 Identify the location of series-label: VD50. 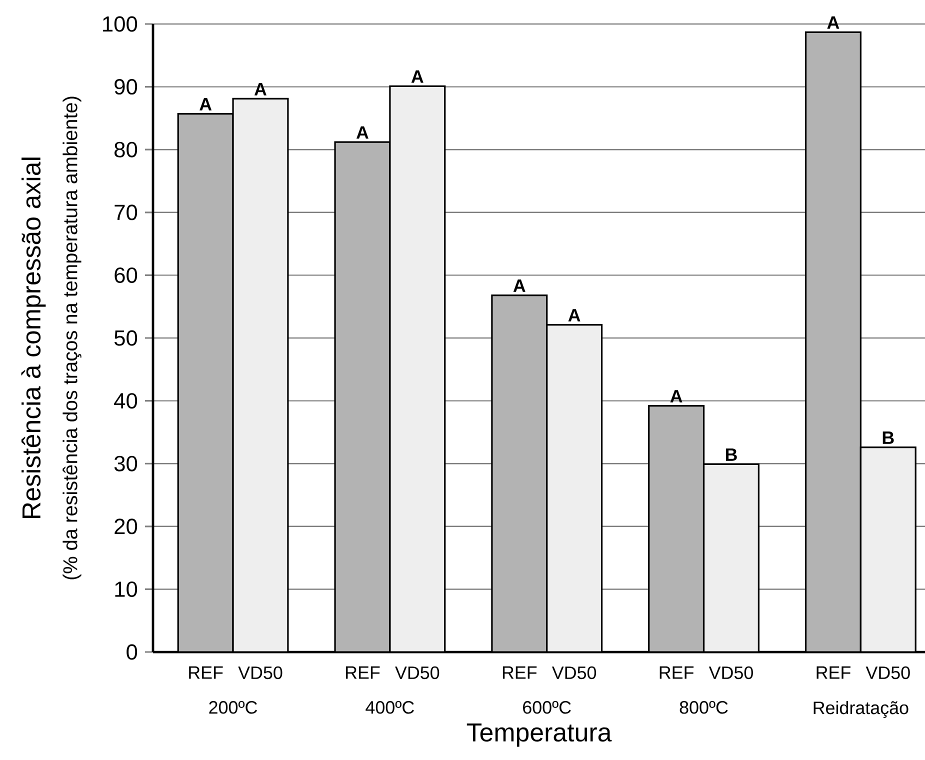
(260, 673).